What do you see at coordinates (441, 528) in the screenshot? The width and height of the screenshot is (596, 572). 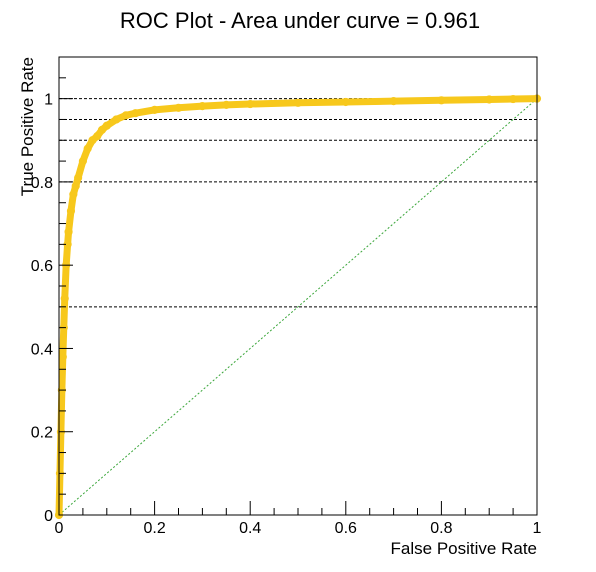 I see `x-tick-label-4: 0.8` at bounding box center [441, 528].